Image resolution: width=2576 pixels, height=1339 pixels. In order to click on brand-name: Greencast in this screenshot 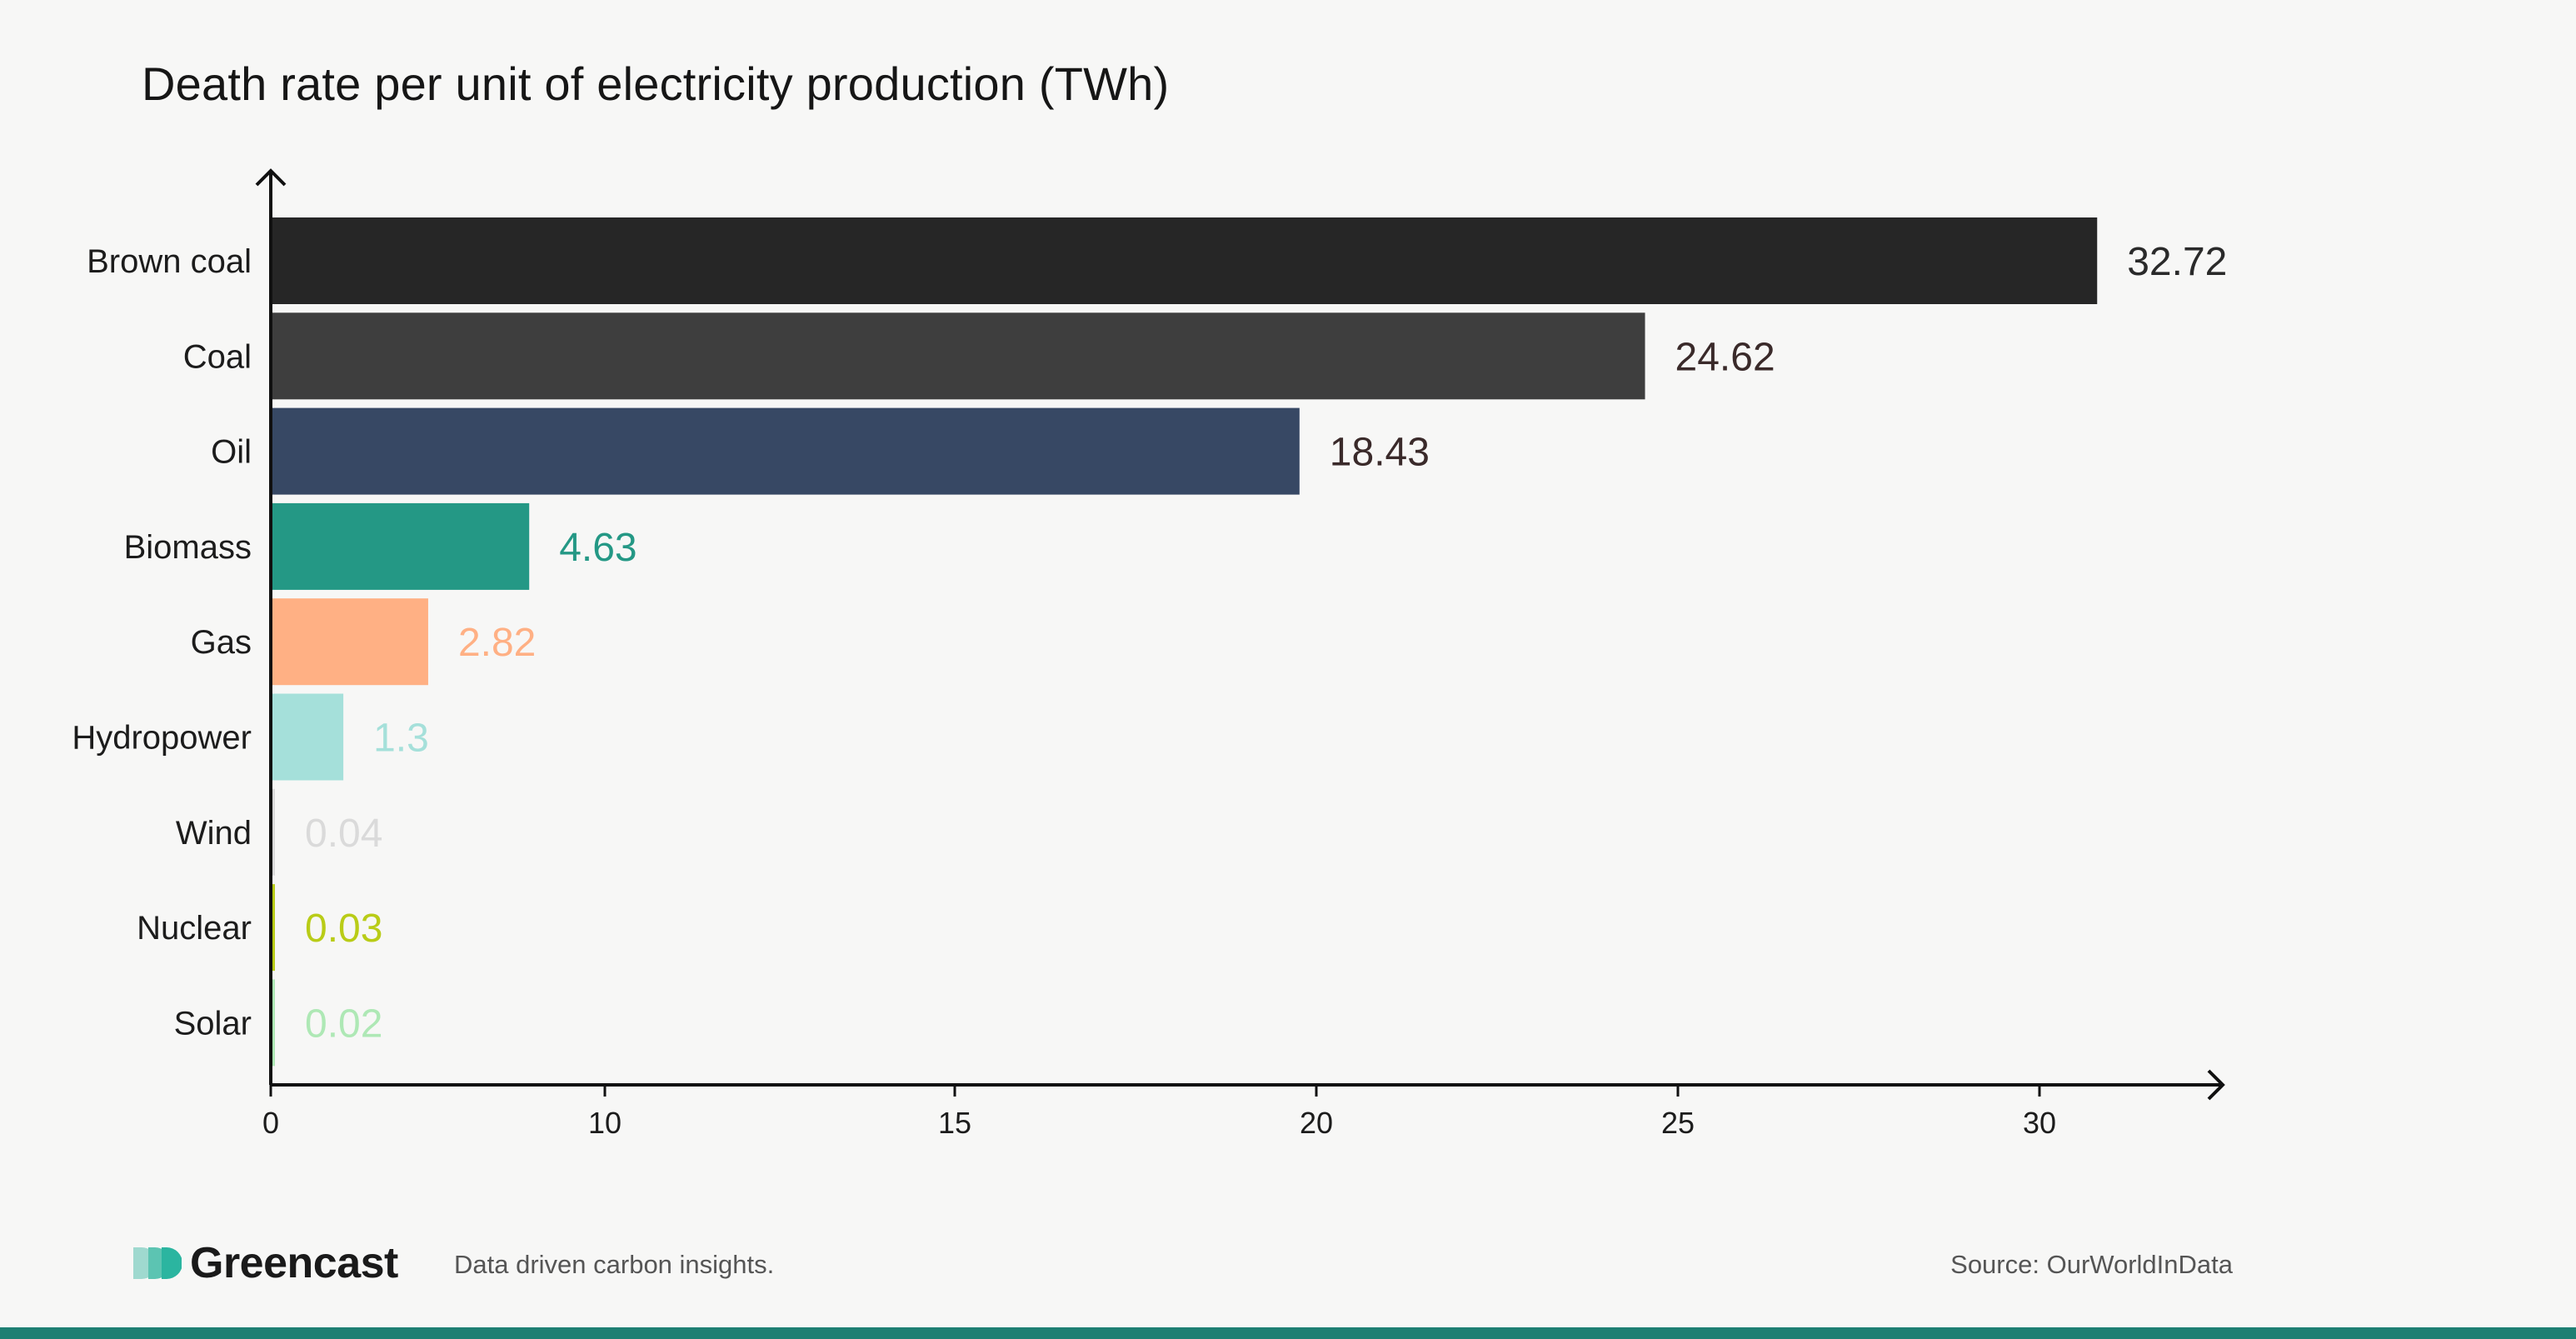, I will do `click(294, 1263)`.